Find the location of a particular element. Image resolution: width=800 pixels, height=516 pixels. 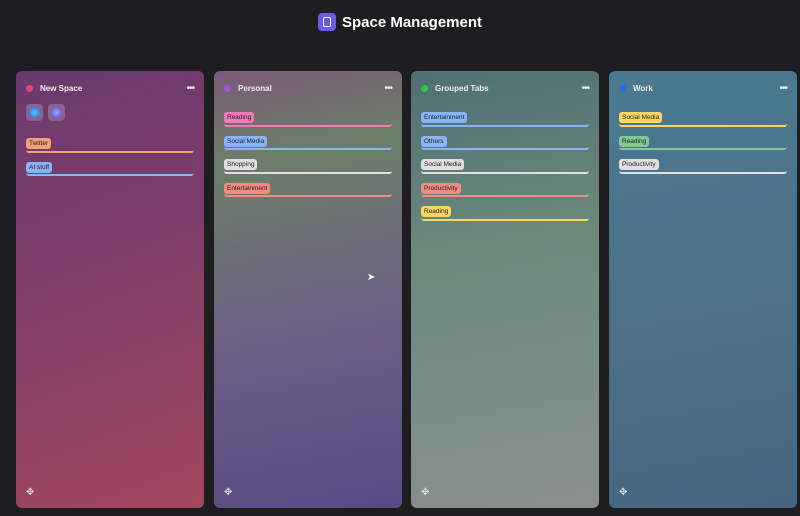

tab-group-label: AI stuff is located at coordinates (39, 167).